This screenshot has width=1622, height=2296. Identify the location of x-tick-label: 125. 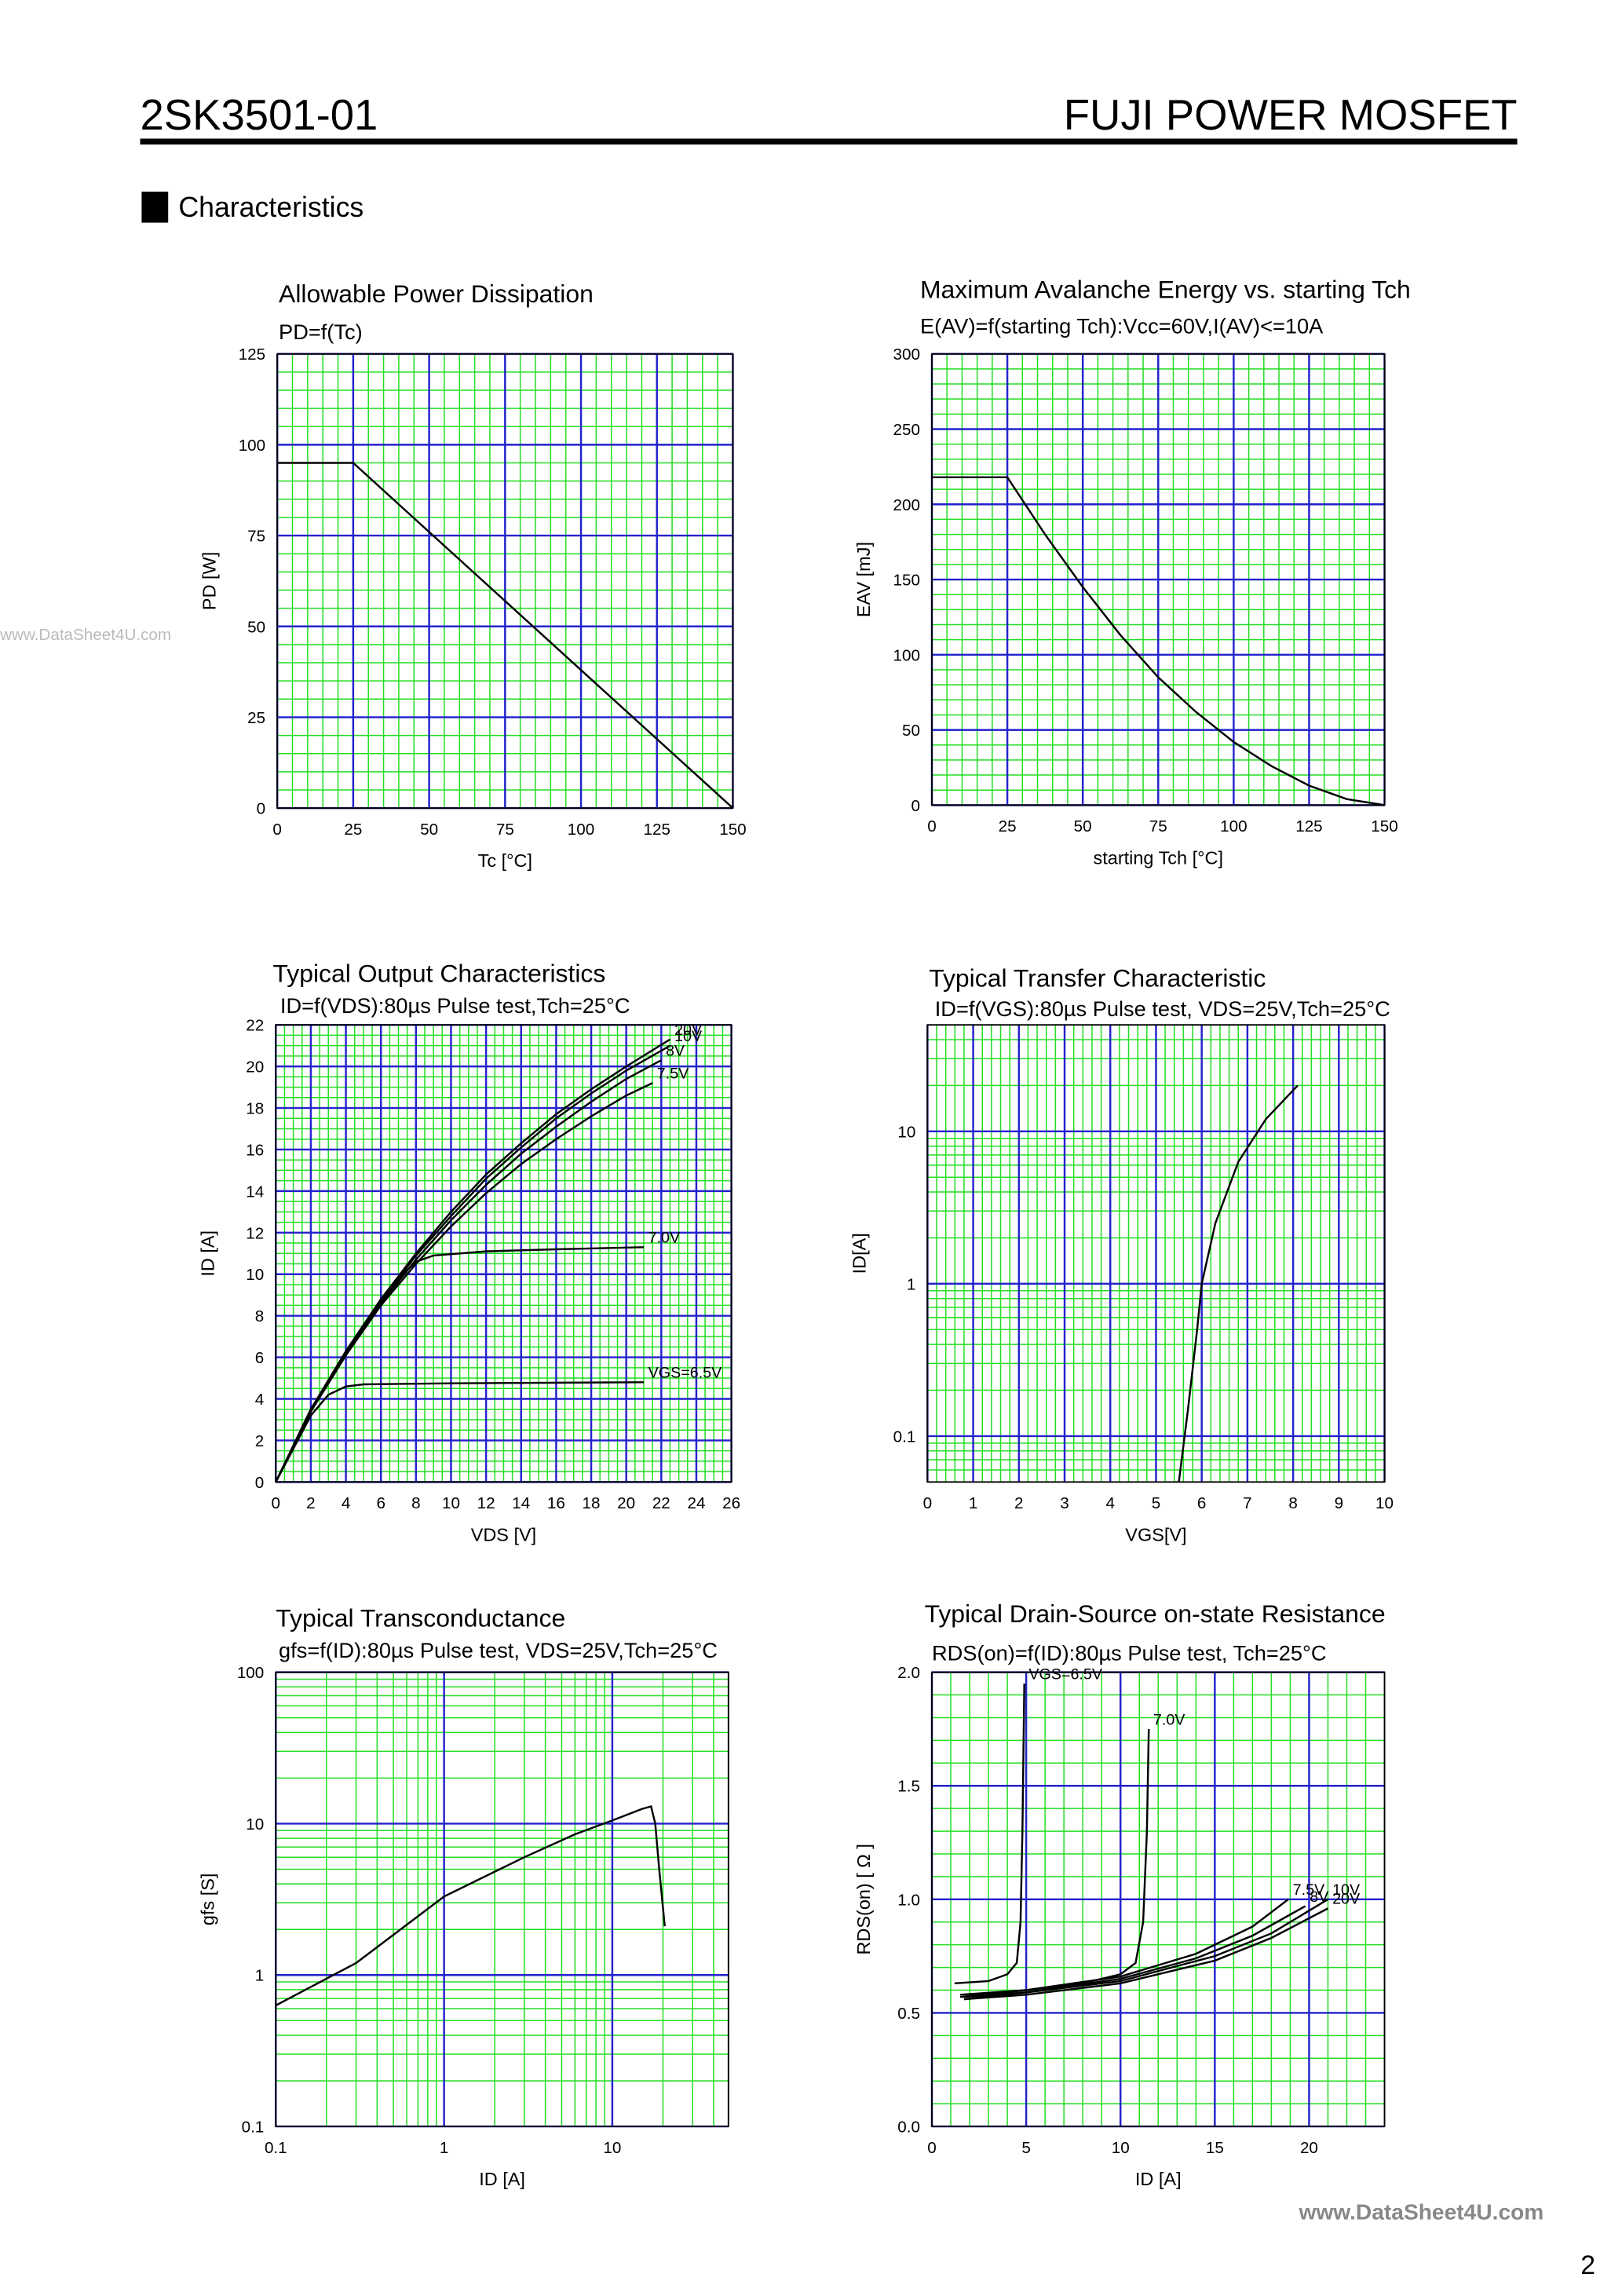
(1308, 826).